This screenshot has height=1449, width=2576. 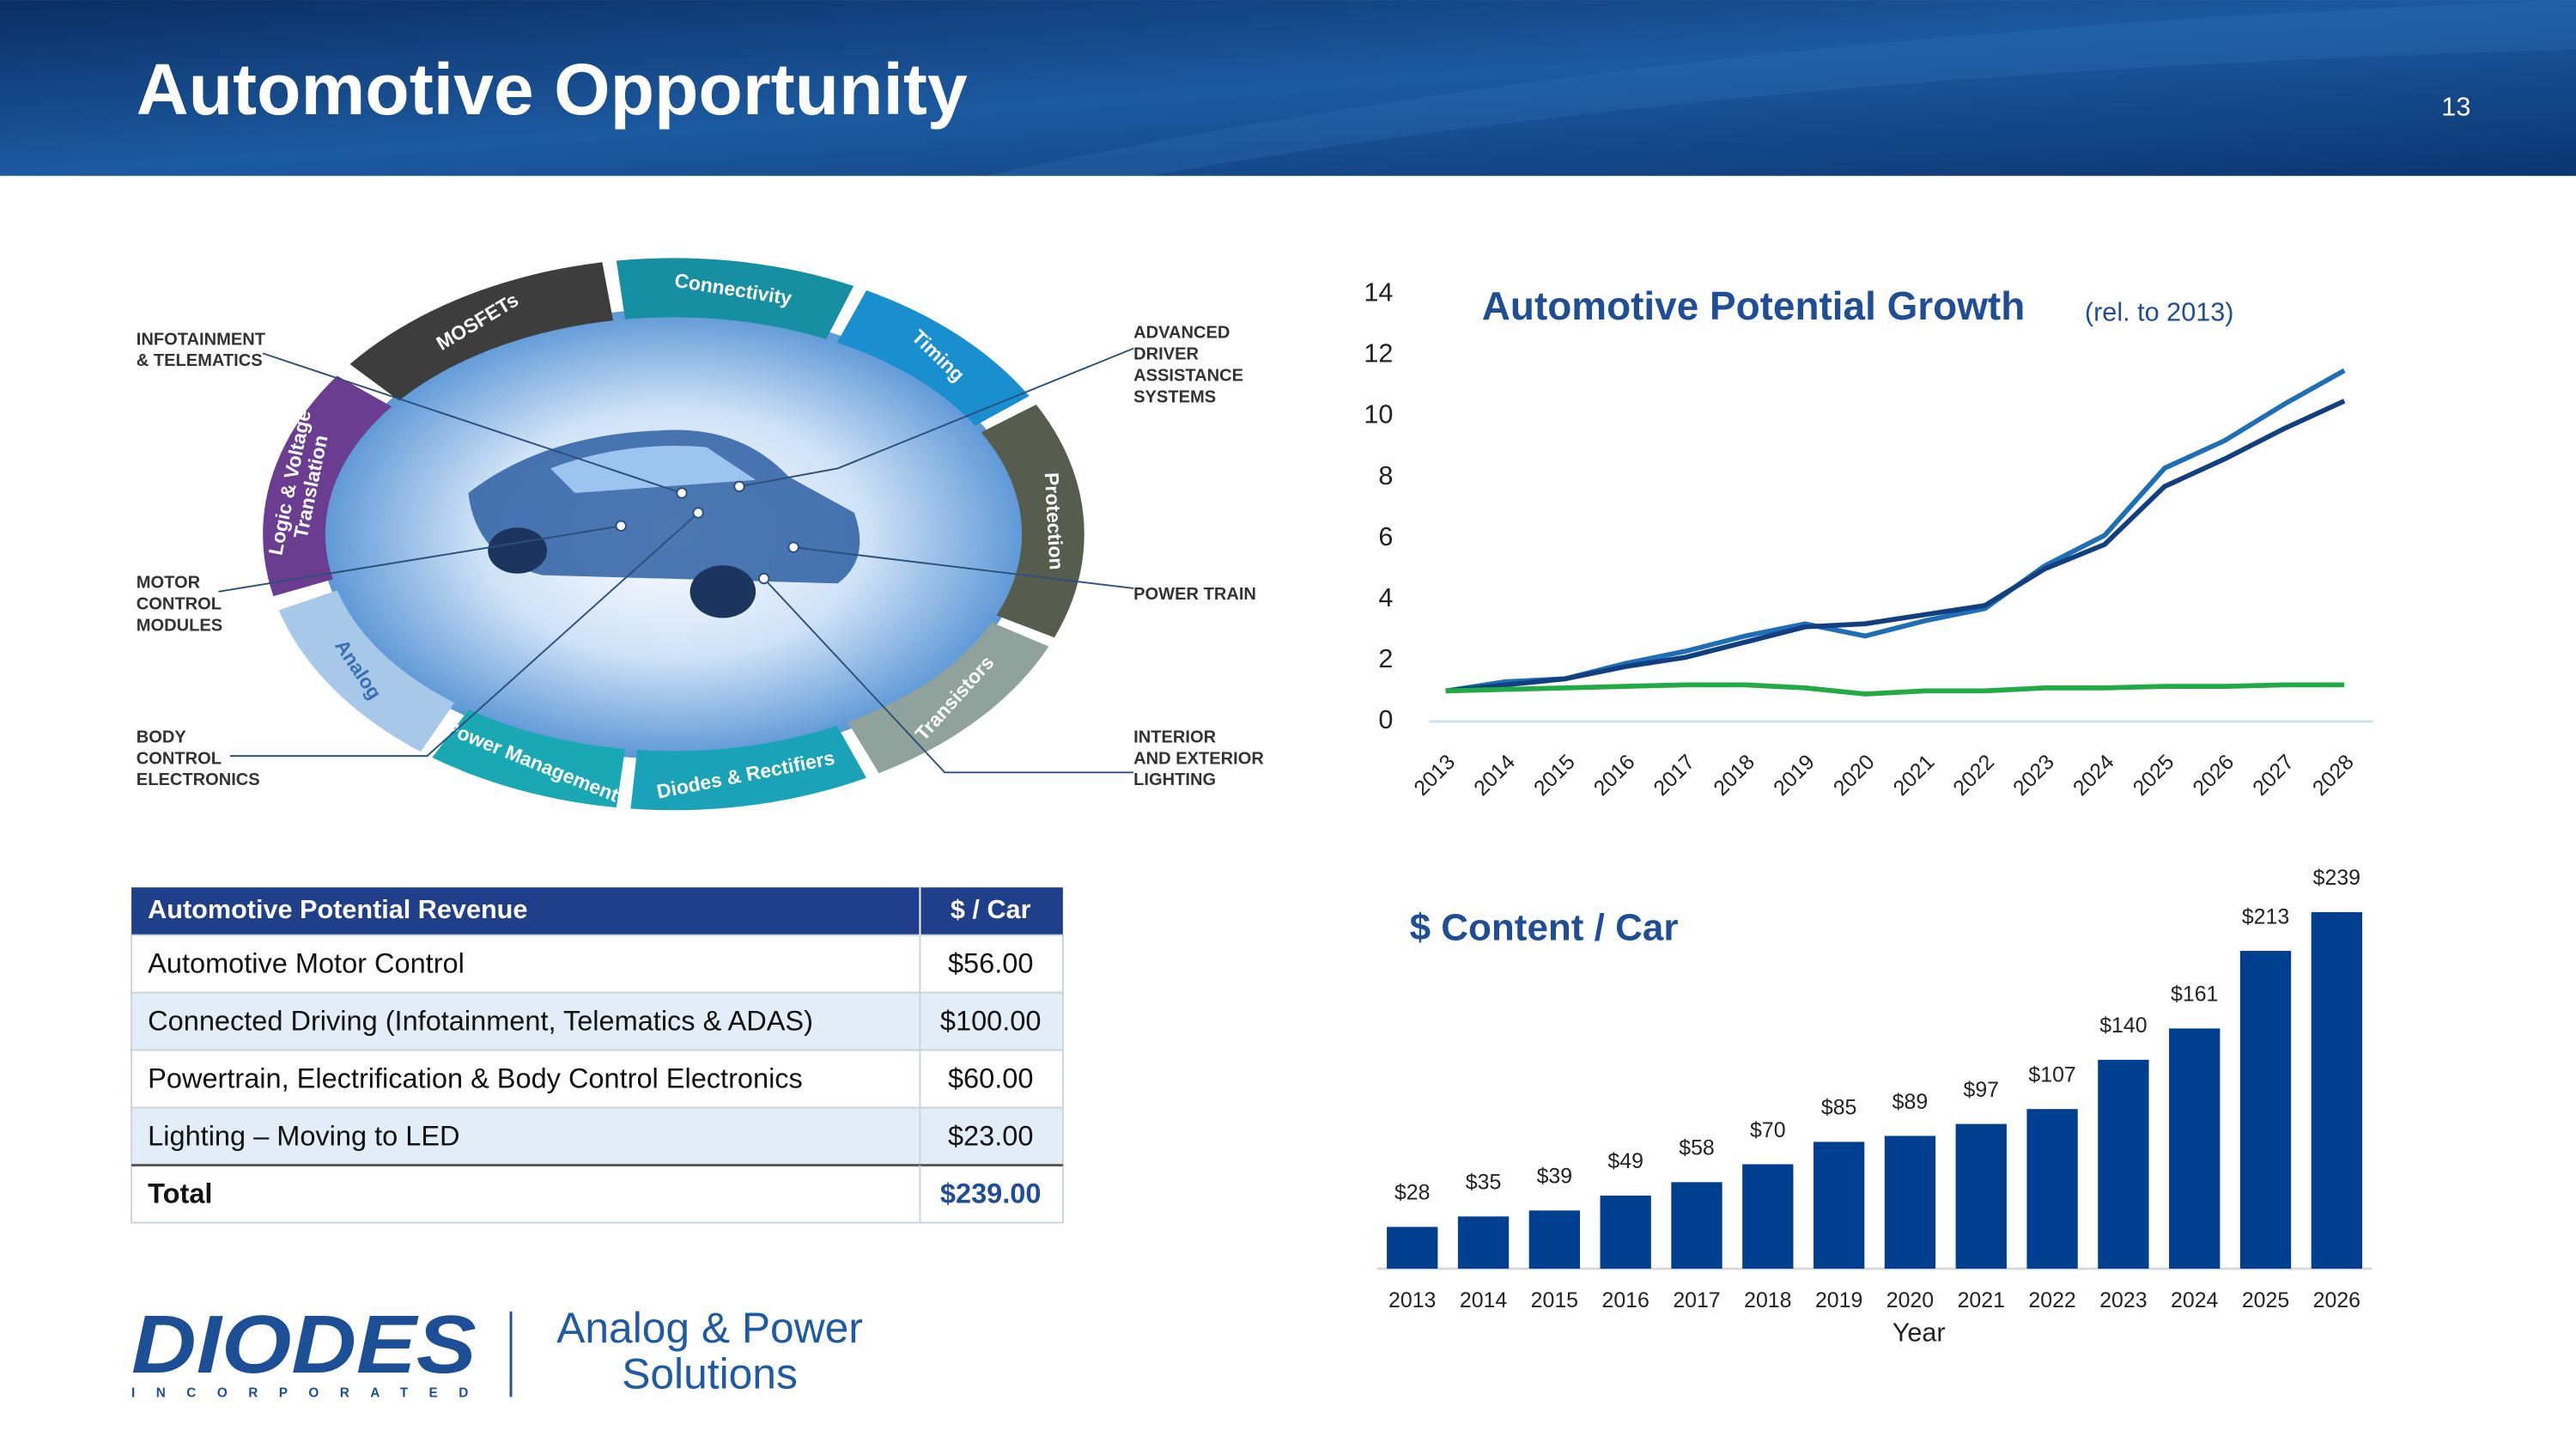 What do you see at coordinates (304, 1345) in the screenshot?
I see `logo-name: DIODES` at bounding box center [304, 1345].